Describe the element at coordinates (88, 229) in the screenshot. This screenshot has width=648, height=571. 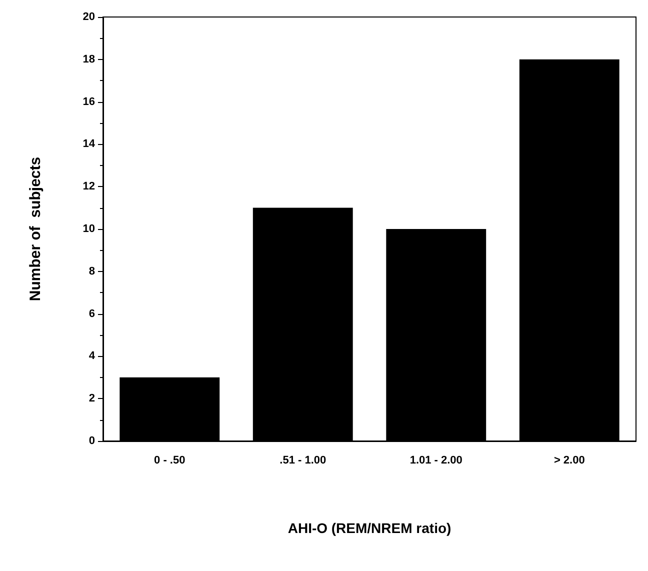
I see `y-tick-label: 10` at that location.